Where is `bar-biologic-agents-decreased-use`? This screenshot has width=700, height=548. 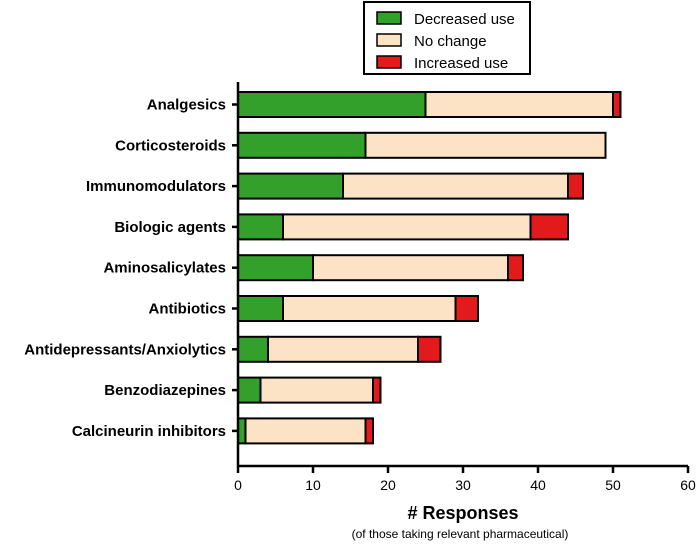 bar-biologic-agents-decreased-use is located at coordinates (260, 227).